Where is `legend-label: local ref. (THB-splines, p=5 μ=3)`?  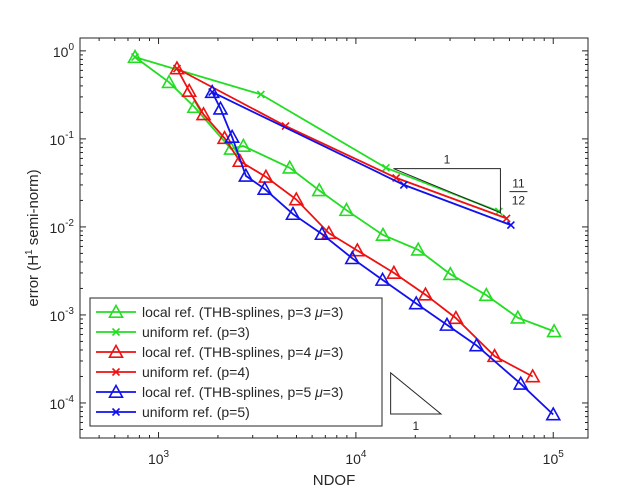
legend-label: local ref. (THB-splines, p=5 μ=3) is located at coordinates (242, 392).